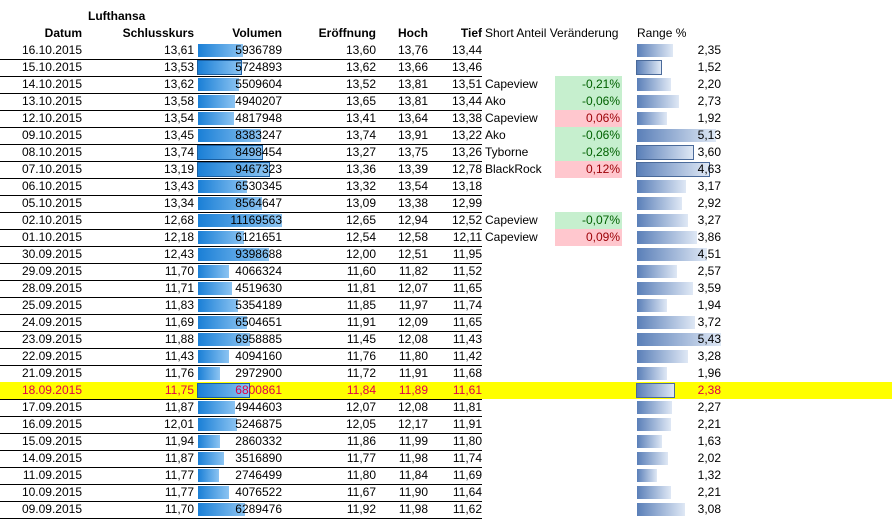 This screenshot has height=519, width=892. I want to click on cell-close: 11,71, so click(179, 288).